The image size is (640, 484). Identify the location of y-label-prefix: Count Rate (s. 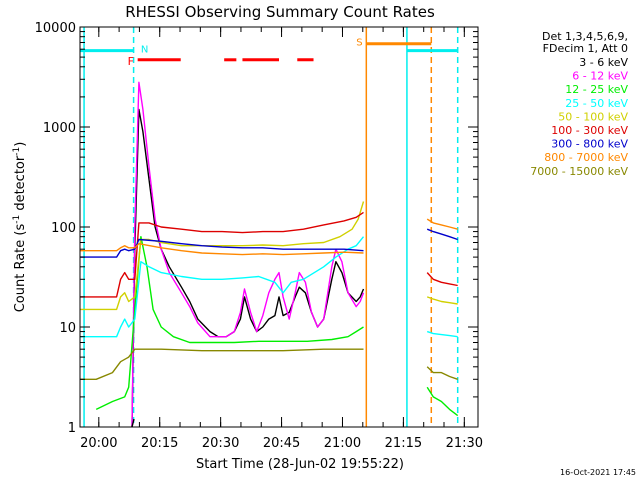
(20, 268).